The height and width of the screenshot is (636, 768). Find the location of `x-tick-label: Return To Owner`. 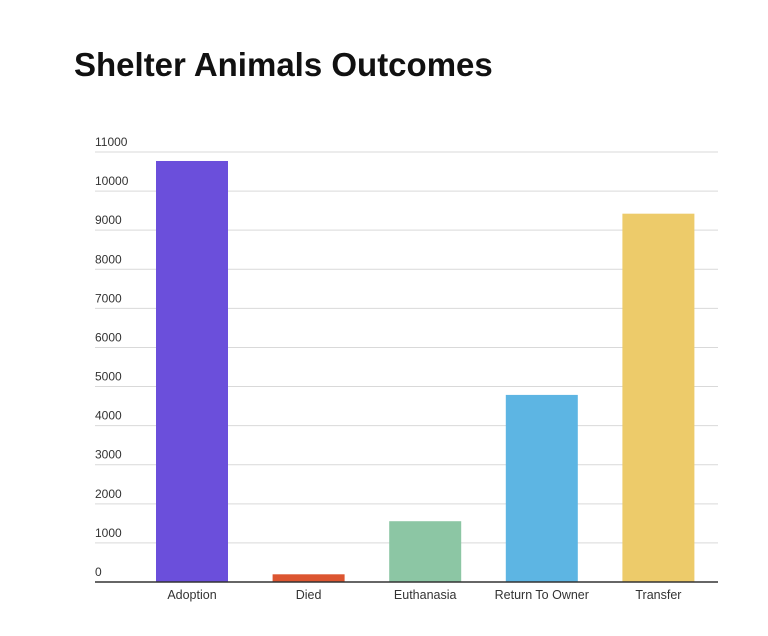

x-tick-label: Return To Owner is located at coordinates (542, 595).